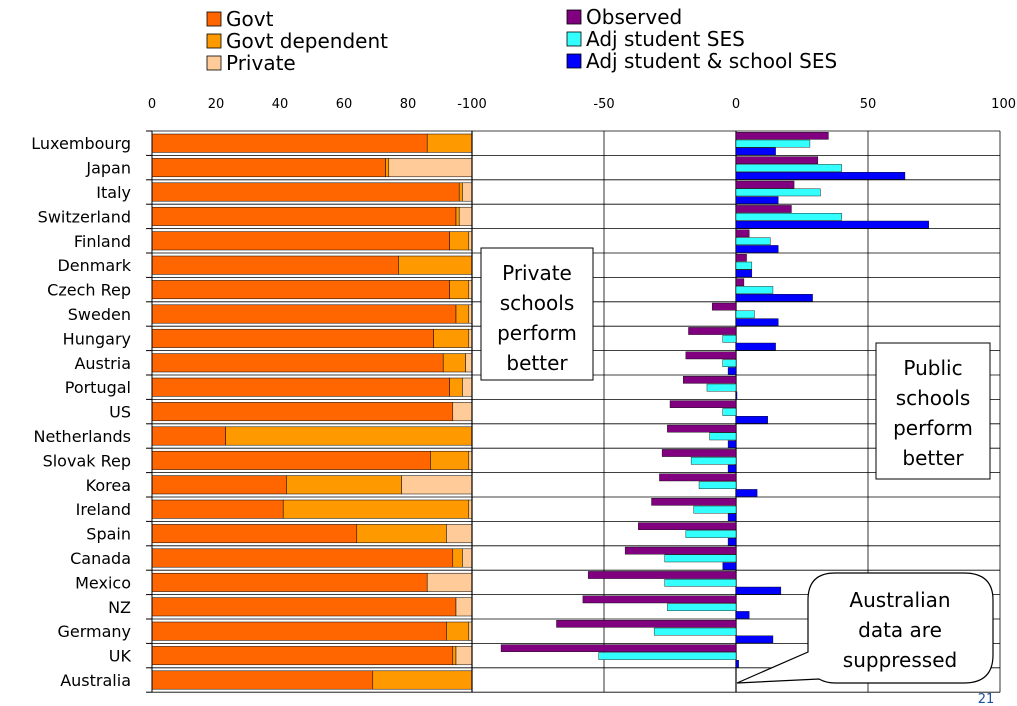  Describe the element at coordinates (460, 192) in the screenshot. I see `bar-govt-dependent-italy` at that location.